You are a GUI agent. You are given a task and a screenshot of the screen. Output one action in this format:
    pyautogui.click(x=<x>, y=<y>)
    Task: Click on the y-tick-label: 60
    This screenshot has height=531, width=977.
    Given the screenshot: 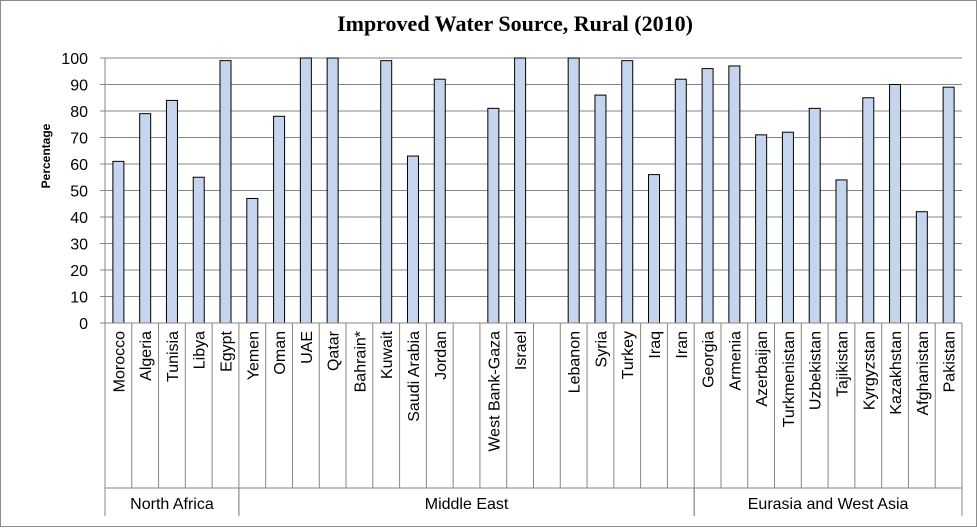 What is the action you would take?
    pyautogui.click(x=79, y=165)
    